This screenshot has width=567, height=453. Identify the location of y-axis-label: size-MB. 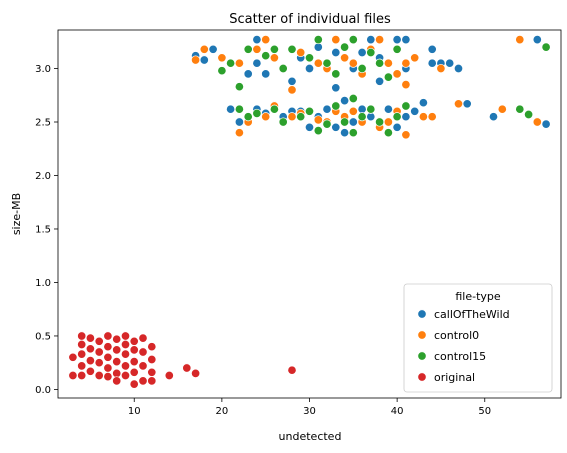
(16, 214).